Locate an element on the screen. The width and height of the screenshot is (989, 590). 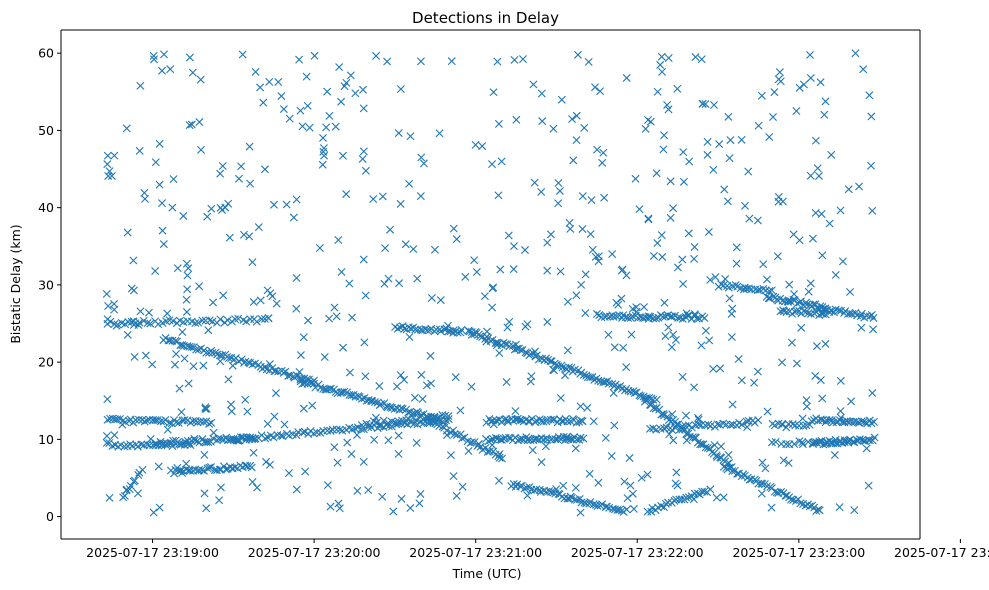
chart-title: Detections in Delay is located at coordinates (485, 18).